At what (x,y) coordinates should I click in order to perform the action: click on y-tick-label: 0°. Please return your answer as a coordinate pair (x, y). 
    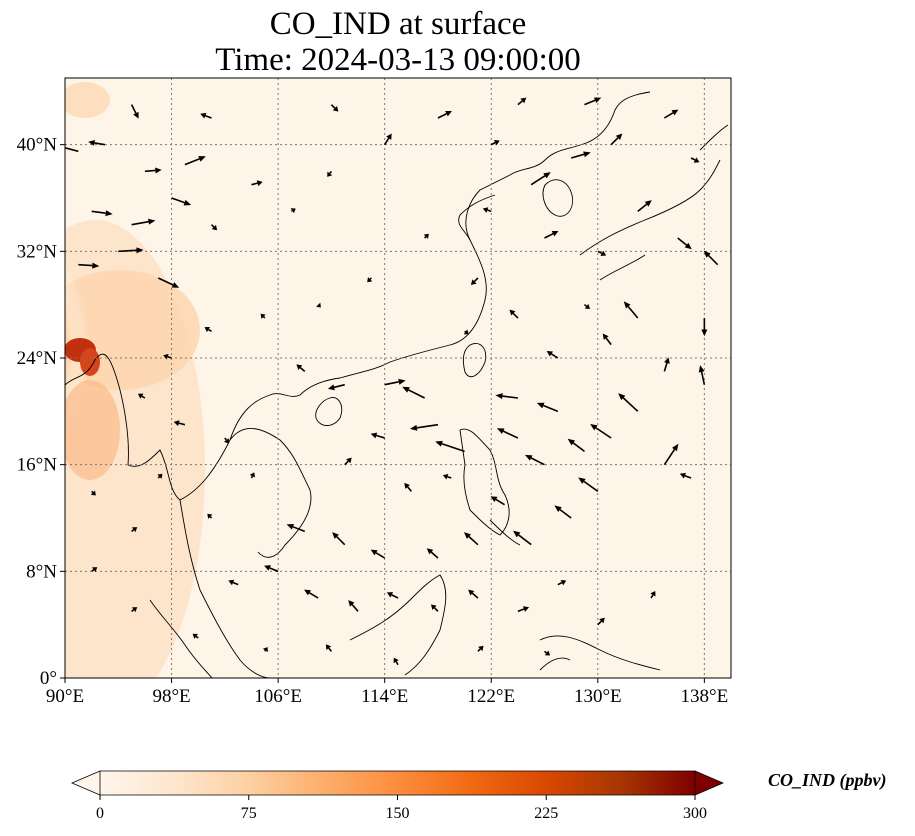
    Looking at the image, I should click on (48, 678).